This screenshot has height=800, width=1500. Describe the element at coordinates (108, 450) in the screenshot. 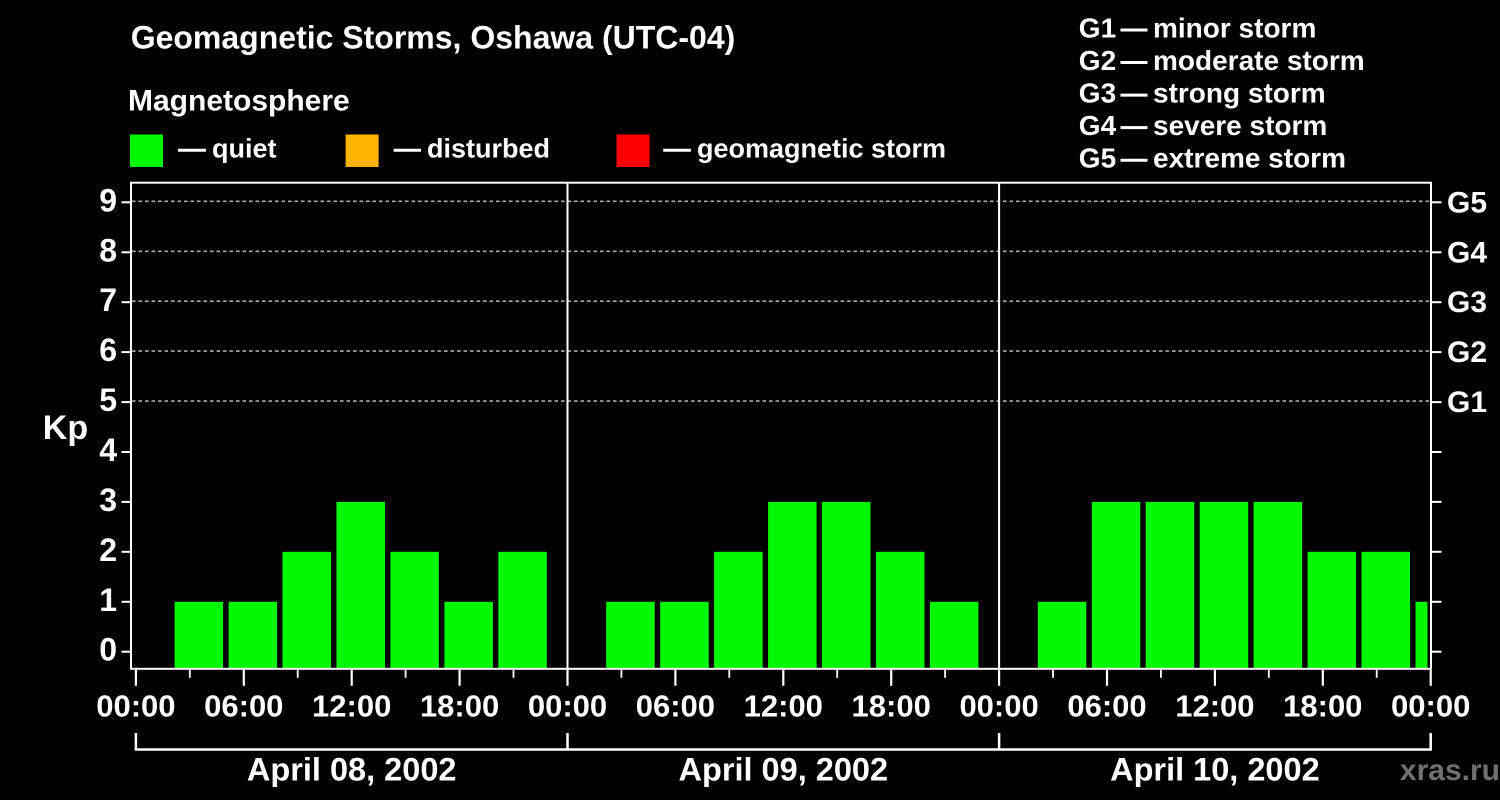

I see `svg-text: 4` at that location.